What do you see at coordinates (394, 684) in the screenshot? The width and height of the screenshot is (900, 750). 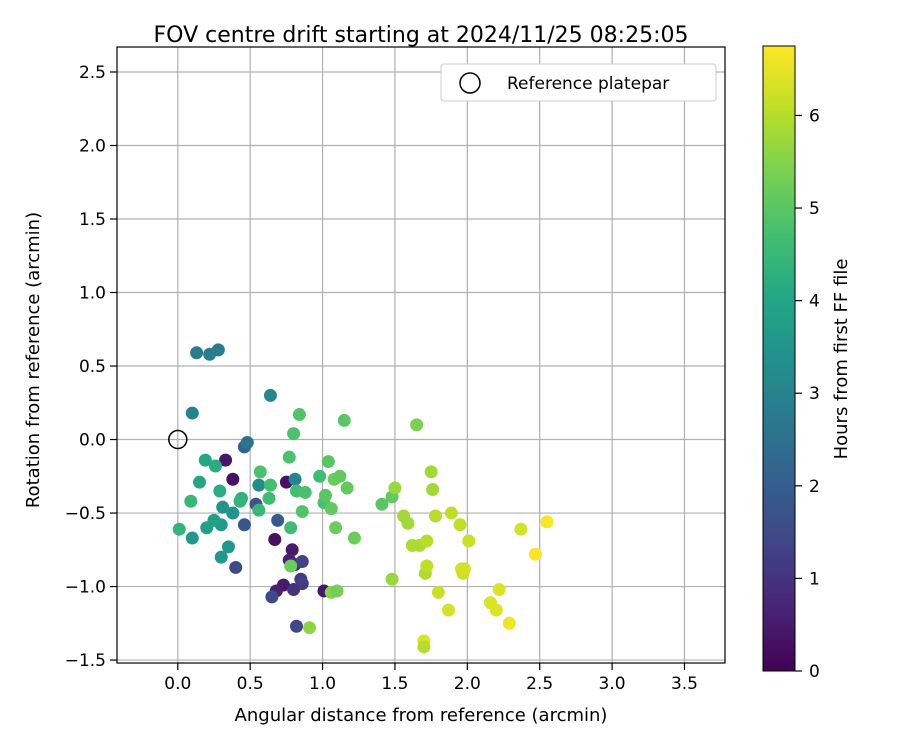 I see `x-tick-label: 1.5` at bounding box center [394, 684].